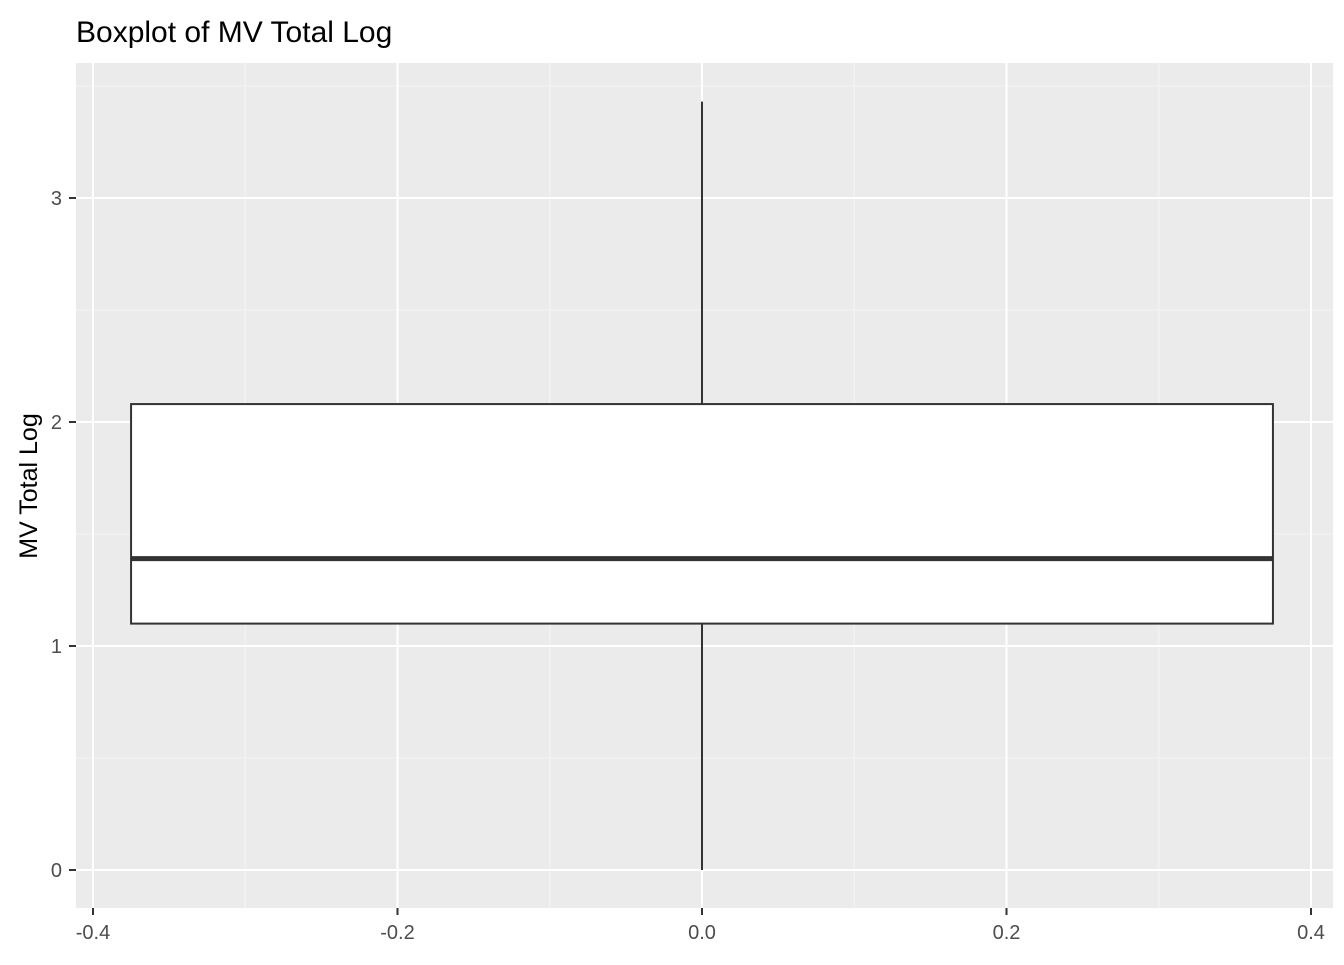 The height and width of the screenshot is (965, 1344). I want to click on y-axis: 0 1 2 3, so click(63, 535).